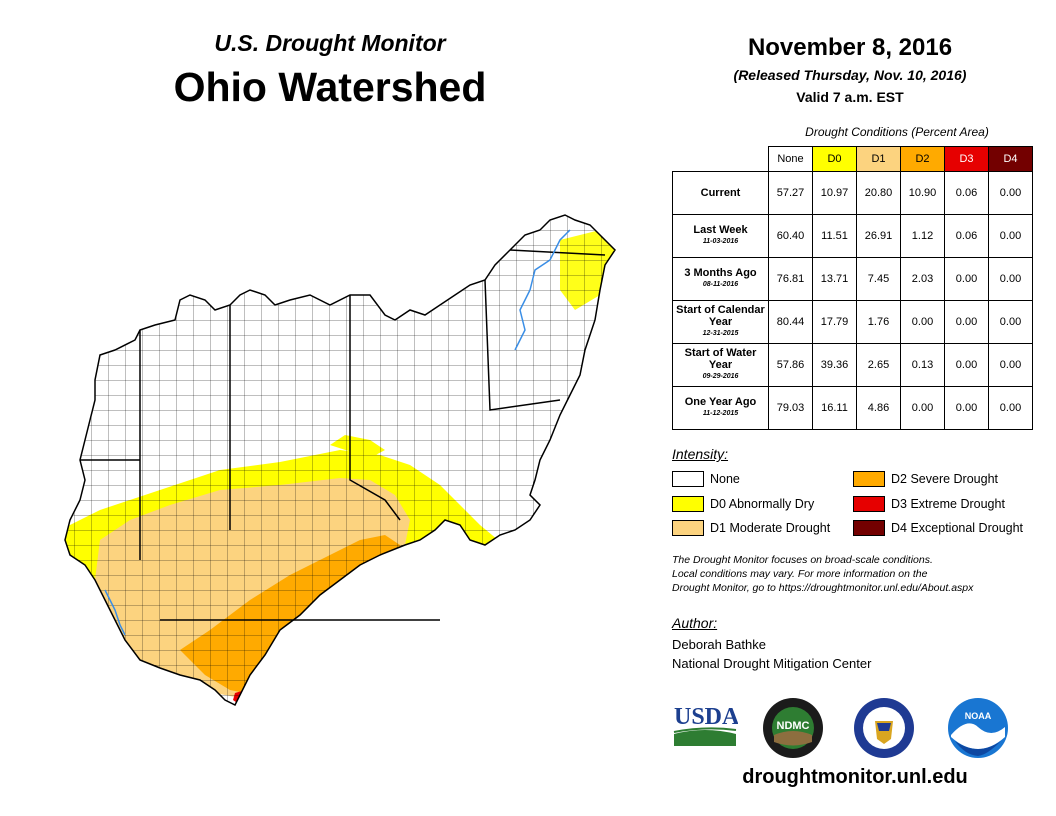 The height and width of the screenshot is (816, 1056). Describe the element at coordinates (330, 87) in the screenshot. I see `map-title: Ohio Watershed` at that location.